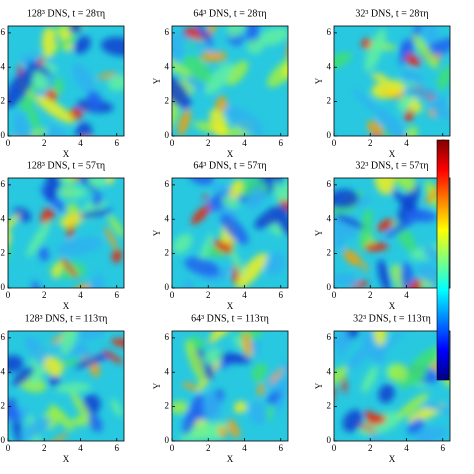 The height and width of the screenshot is (474, 474). I want to click on colorbar, so click(443, 260).